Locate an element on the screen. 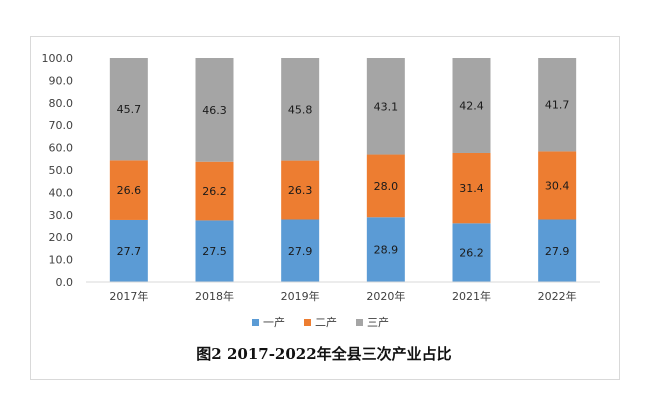 The image size is (648, 400). data-label: 28.9 is located at coordinates (386, 250).